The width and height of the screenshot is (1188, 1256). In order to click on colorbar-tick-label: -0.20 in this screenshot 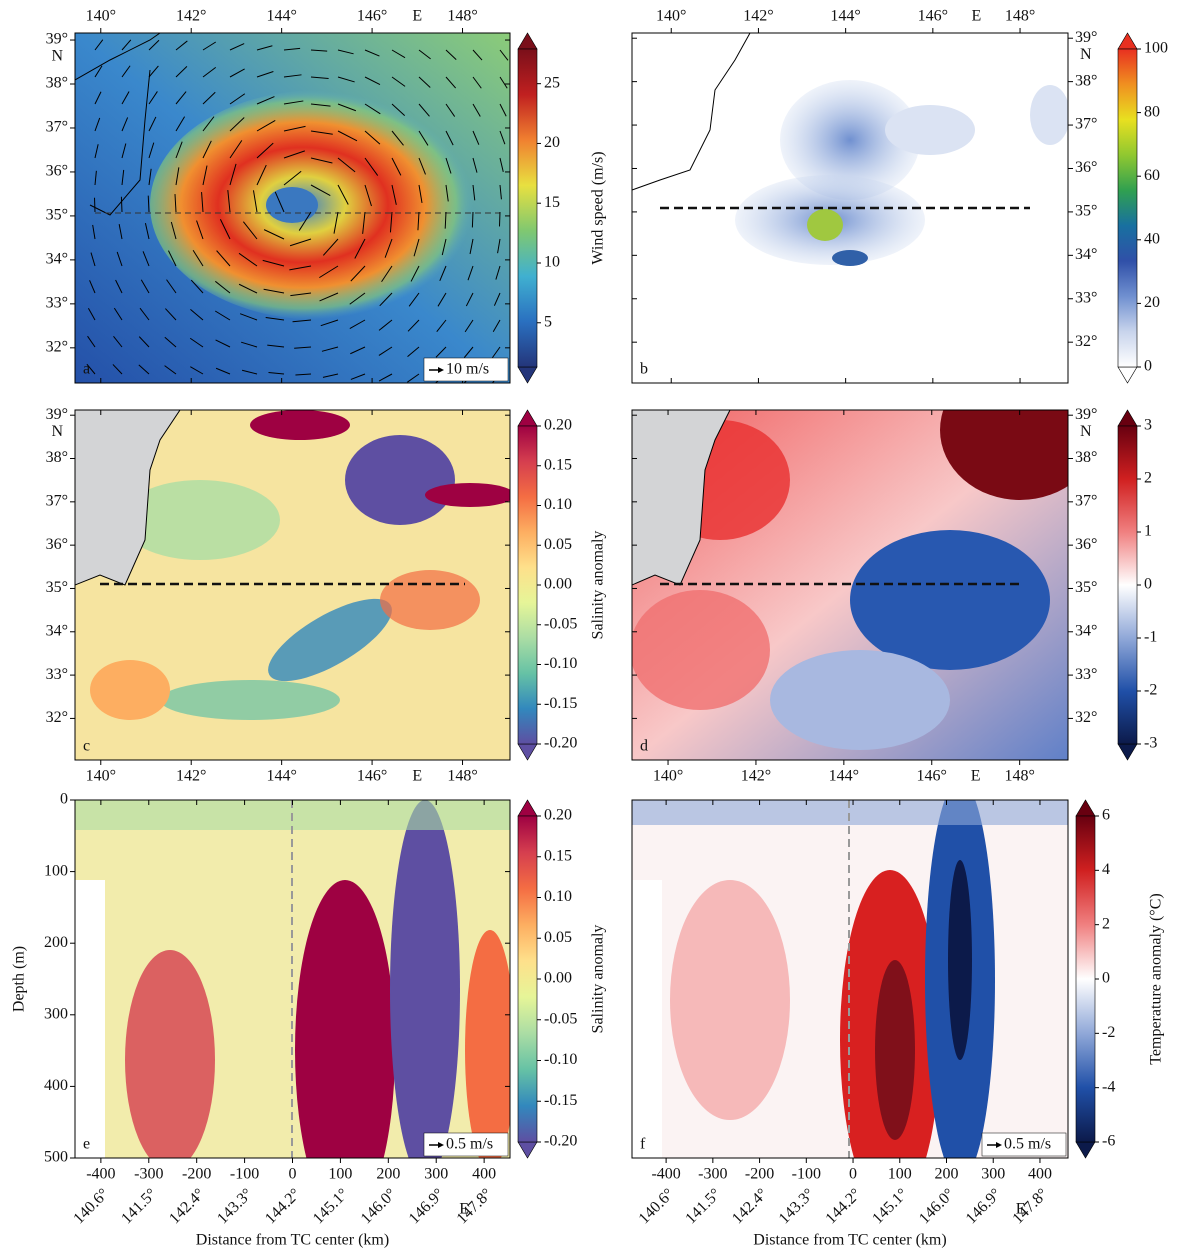, I will do `click(560, 743)`.